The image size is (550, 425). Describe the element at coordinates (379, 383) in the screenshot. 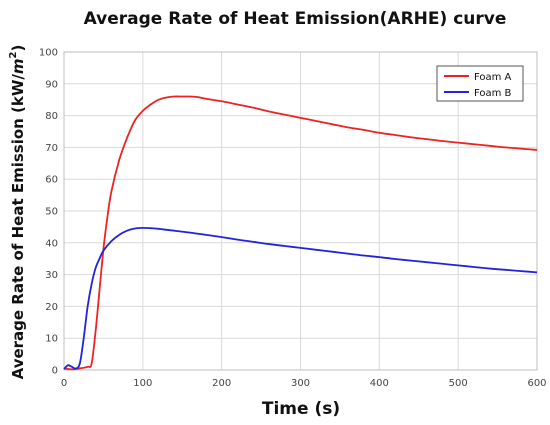

I see `x-tick-label: 400` at that location.